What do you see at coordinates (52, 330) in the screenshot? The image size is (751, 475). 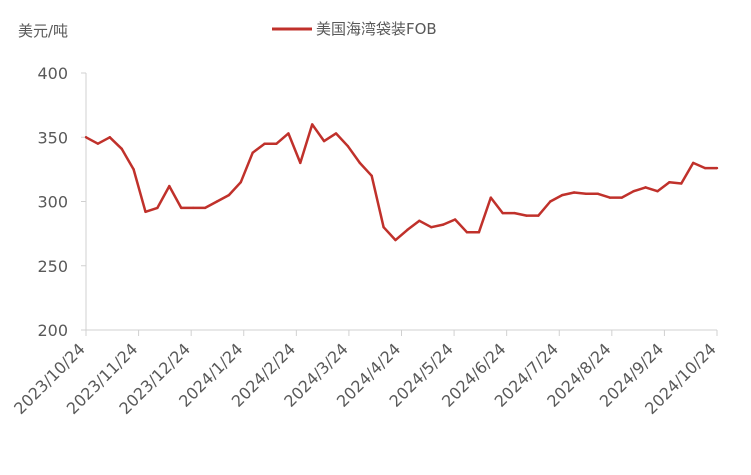 I see `y-tick-label: 200` at bounding box center [52, 330].